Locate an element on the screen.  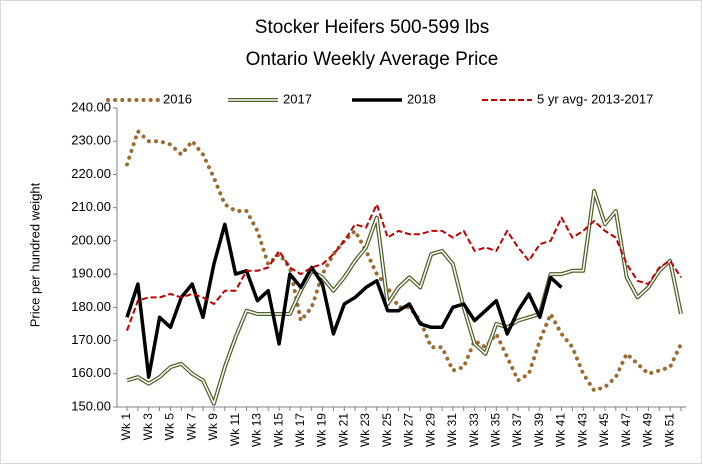
x-tick-label: Wk 27 is located at coordinates (409, 430).